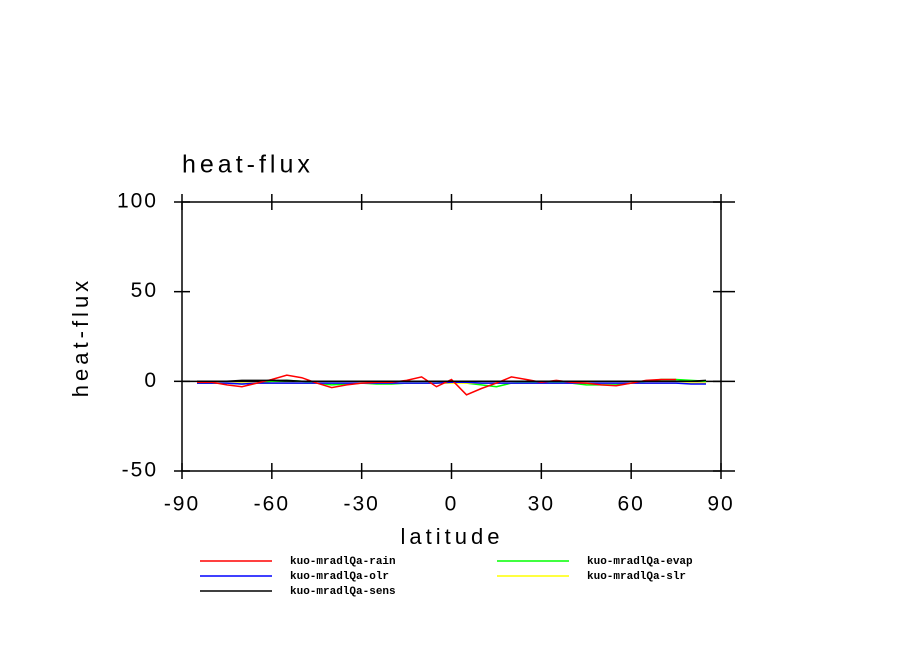  Describe the element at coordinates (452, 536) in the screenshot. I see `x-axis-label: latitude` at that location.